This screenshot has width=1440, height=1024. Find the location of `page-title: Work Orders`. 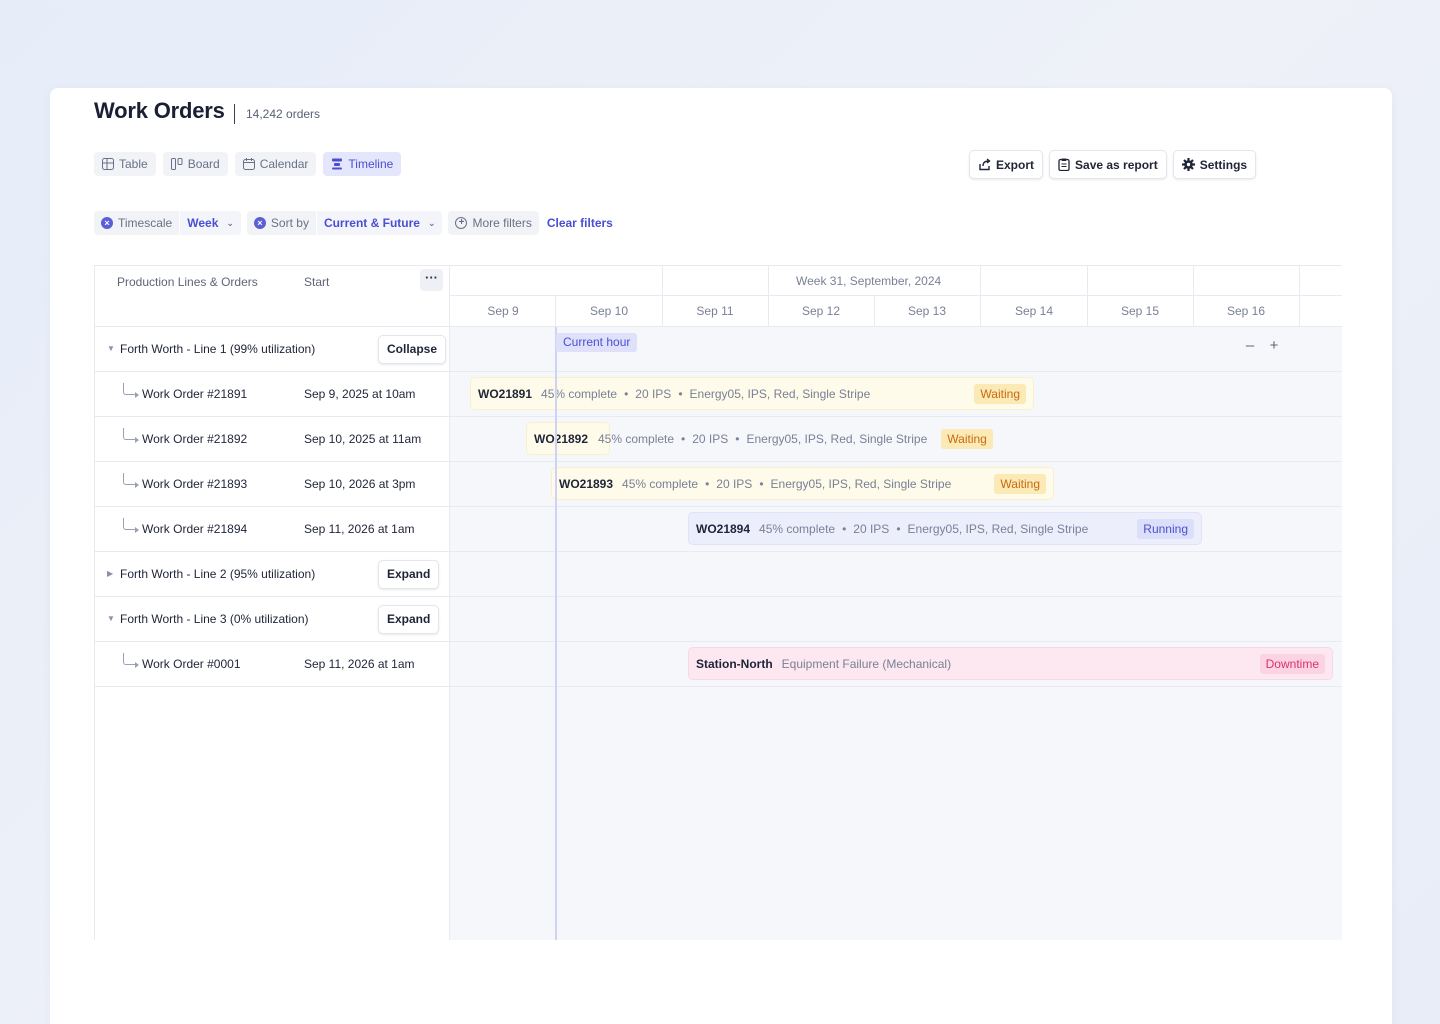

page-title: Work Orders is located at coordinates (159, 110).